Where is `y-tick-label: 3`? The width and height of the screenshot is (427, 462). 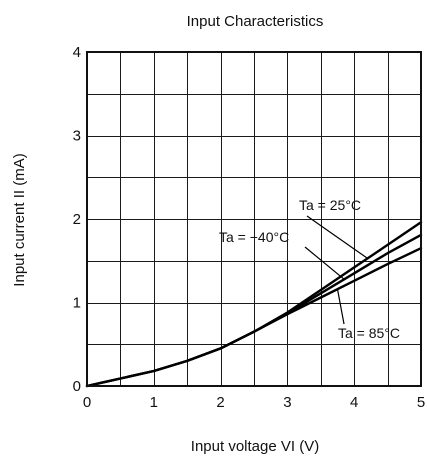 y-tick-label: 3 is located at coordinates (77, 136).